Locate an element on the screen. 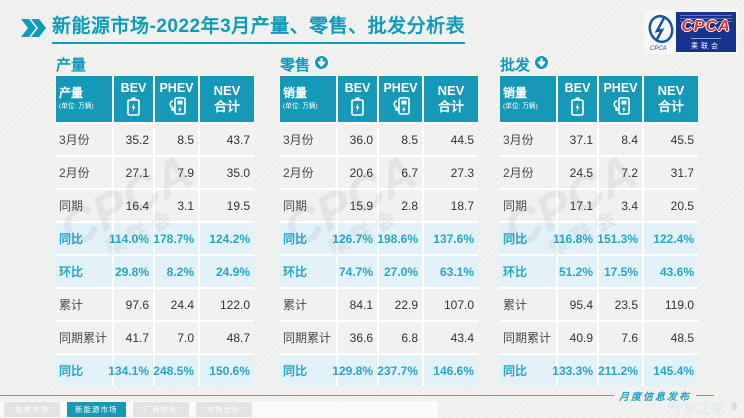 This screenshot has height=418, width=744. cell-value: 107.0 is located at coordinates (451, 304).